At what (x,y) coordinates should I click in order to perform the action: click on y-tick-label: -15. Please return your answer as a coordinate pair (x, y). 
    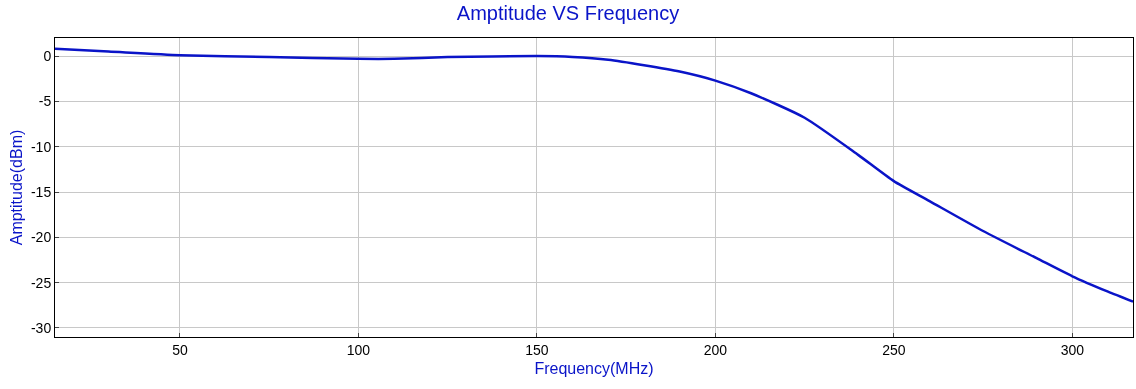
    Looking at the image, I should click on (41, 191).